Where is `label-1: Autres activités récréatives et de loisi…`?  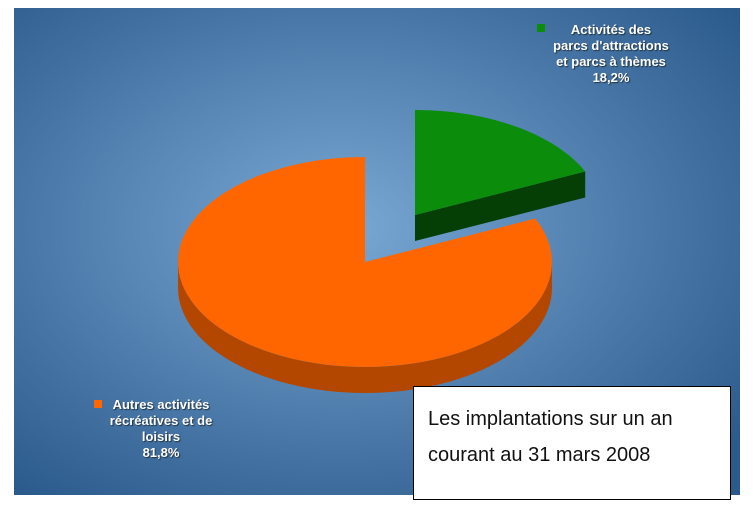 label-1: Autres activités récréatives et de loisi… is located at coordinates (161, 429).